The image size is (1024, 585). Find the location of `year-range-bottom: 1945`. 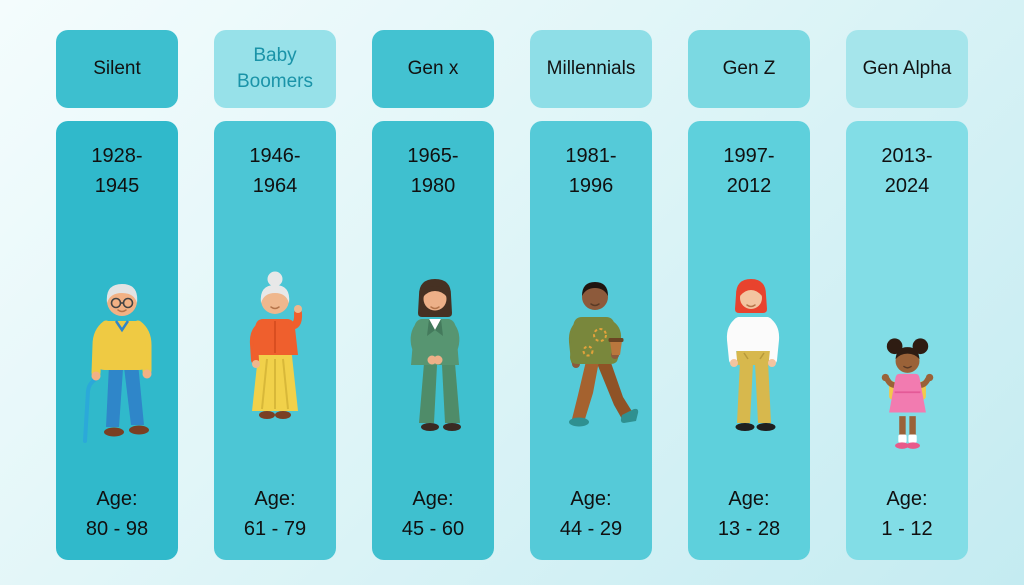

year-range-bottom: 1945 is located at coordinates (117, 186).